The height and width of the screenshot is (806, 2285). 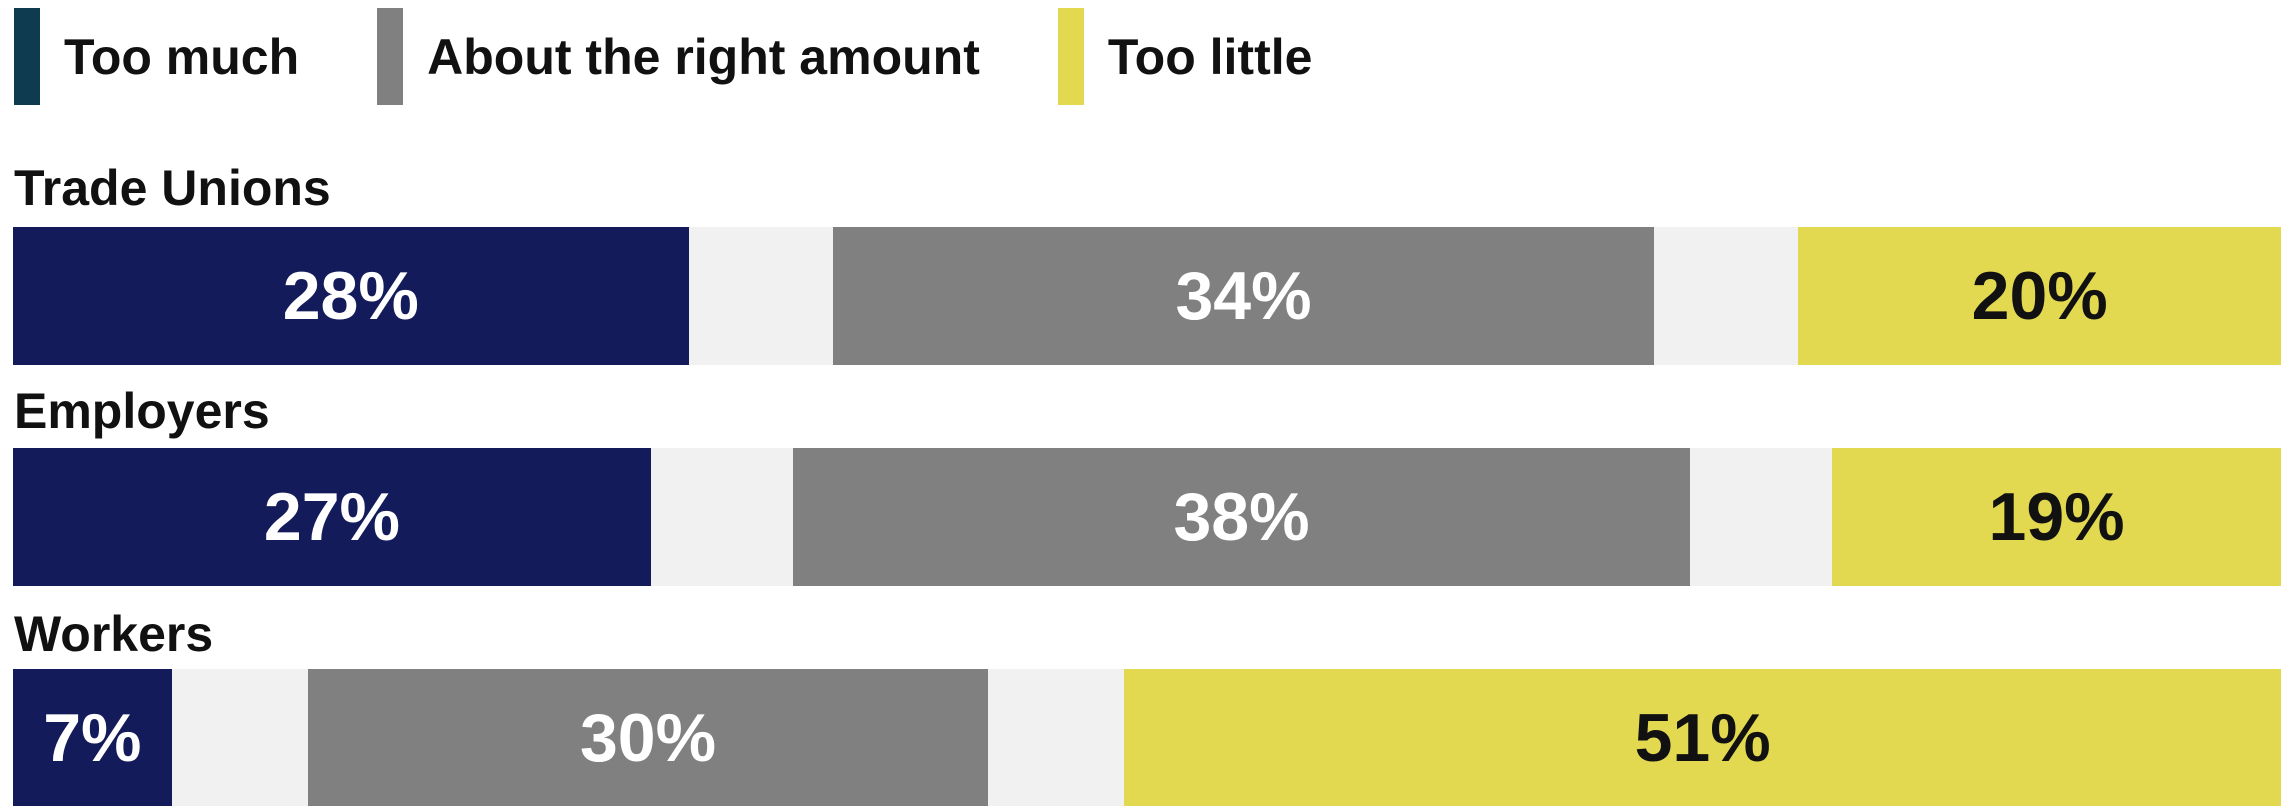 I want to click on data-label-employers-too-little: 19%, so click(x=2056, y=517).